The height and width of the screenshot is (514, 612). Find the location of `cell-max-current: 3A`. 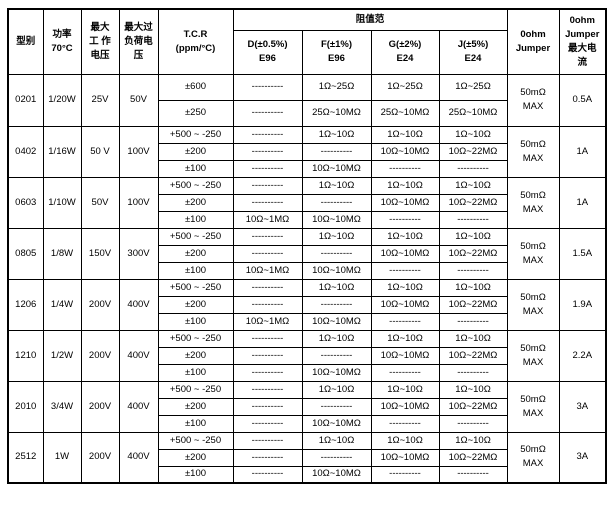

cell-max-current: 3A is located at coordinates (582, 457).